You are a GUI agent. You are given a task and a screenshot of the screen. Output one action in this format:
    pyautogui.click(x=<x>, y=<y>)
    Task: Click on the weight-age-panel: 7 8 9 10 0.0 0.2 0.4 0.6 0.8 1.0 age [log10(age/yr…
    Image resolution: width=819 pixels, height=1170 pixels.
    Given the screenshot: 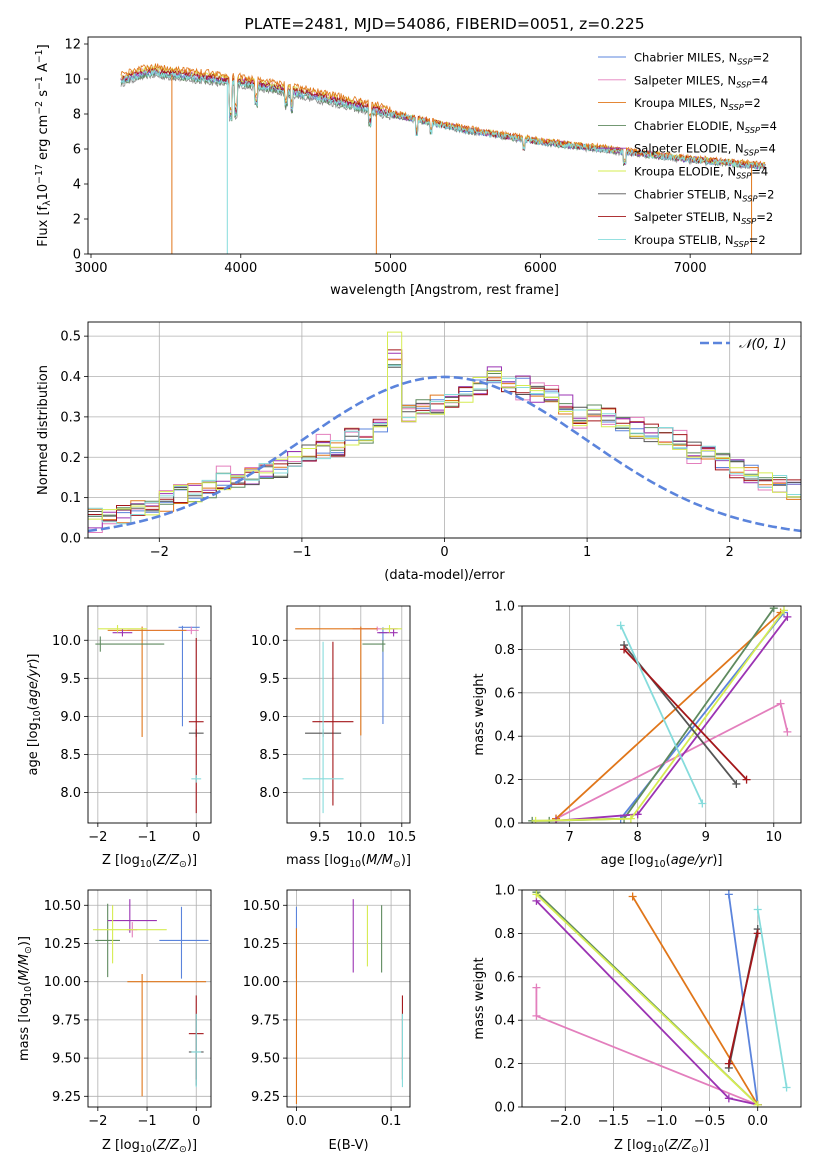 What is the action you would take?
    pyautogui.click(x=637, y=735)
    